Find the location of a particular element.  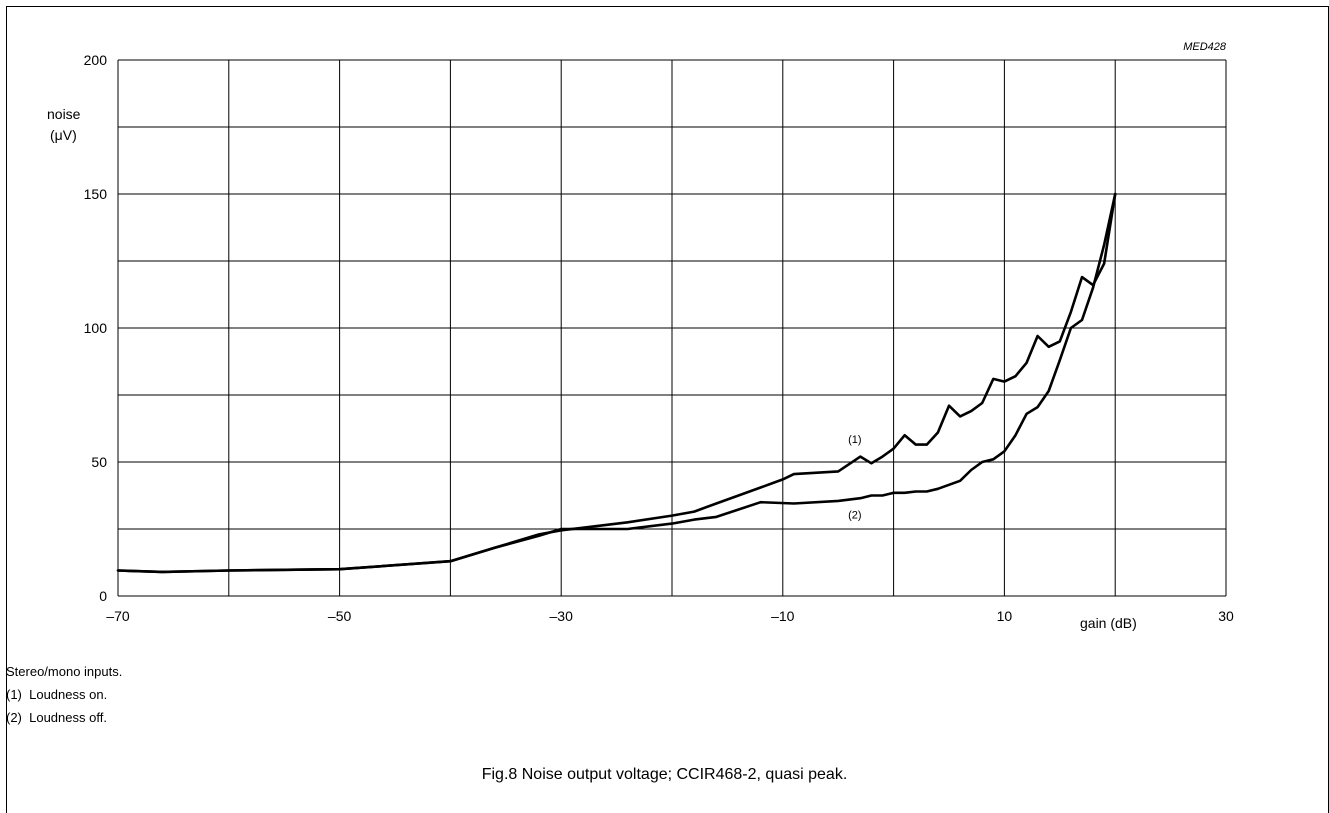

x-tick-label: –10 is located at coordinates (783, 616).